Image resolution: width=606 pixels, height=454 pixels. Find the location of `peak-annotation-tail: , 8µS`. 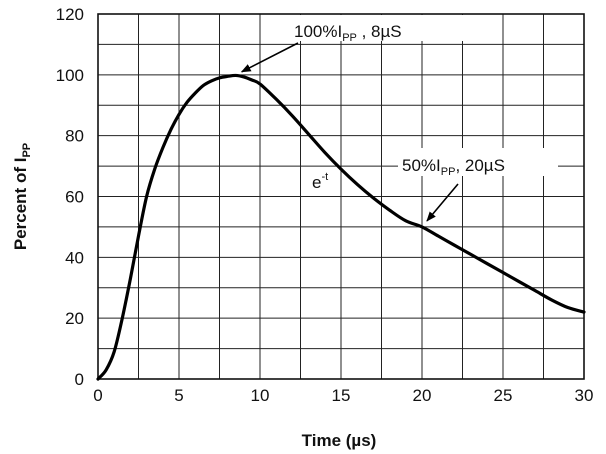

peak-annotation-tail: , 8µS is located at coordinates (379, 31).